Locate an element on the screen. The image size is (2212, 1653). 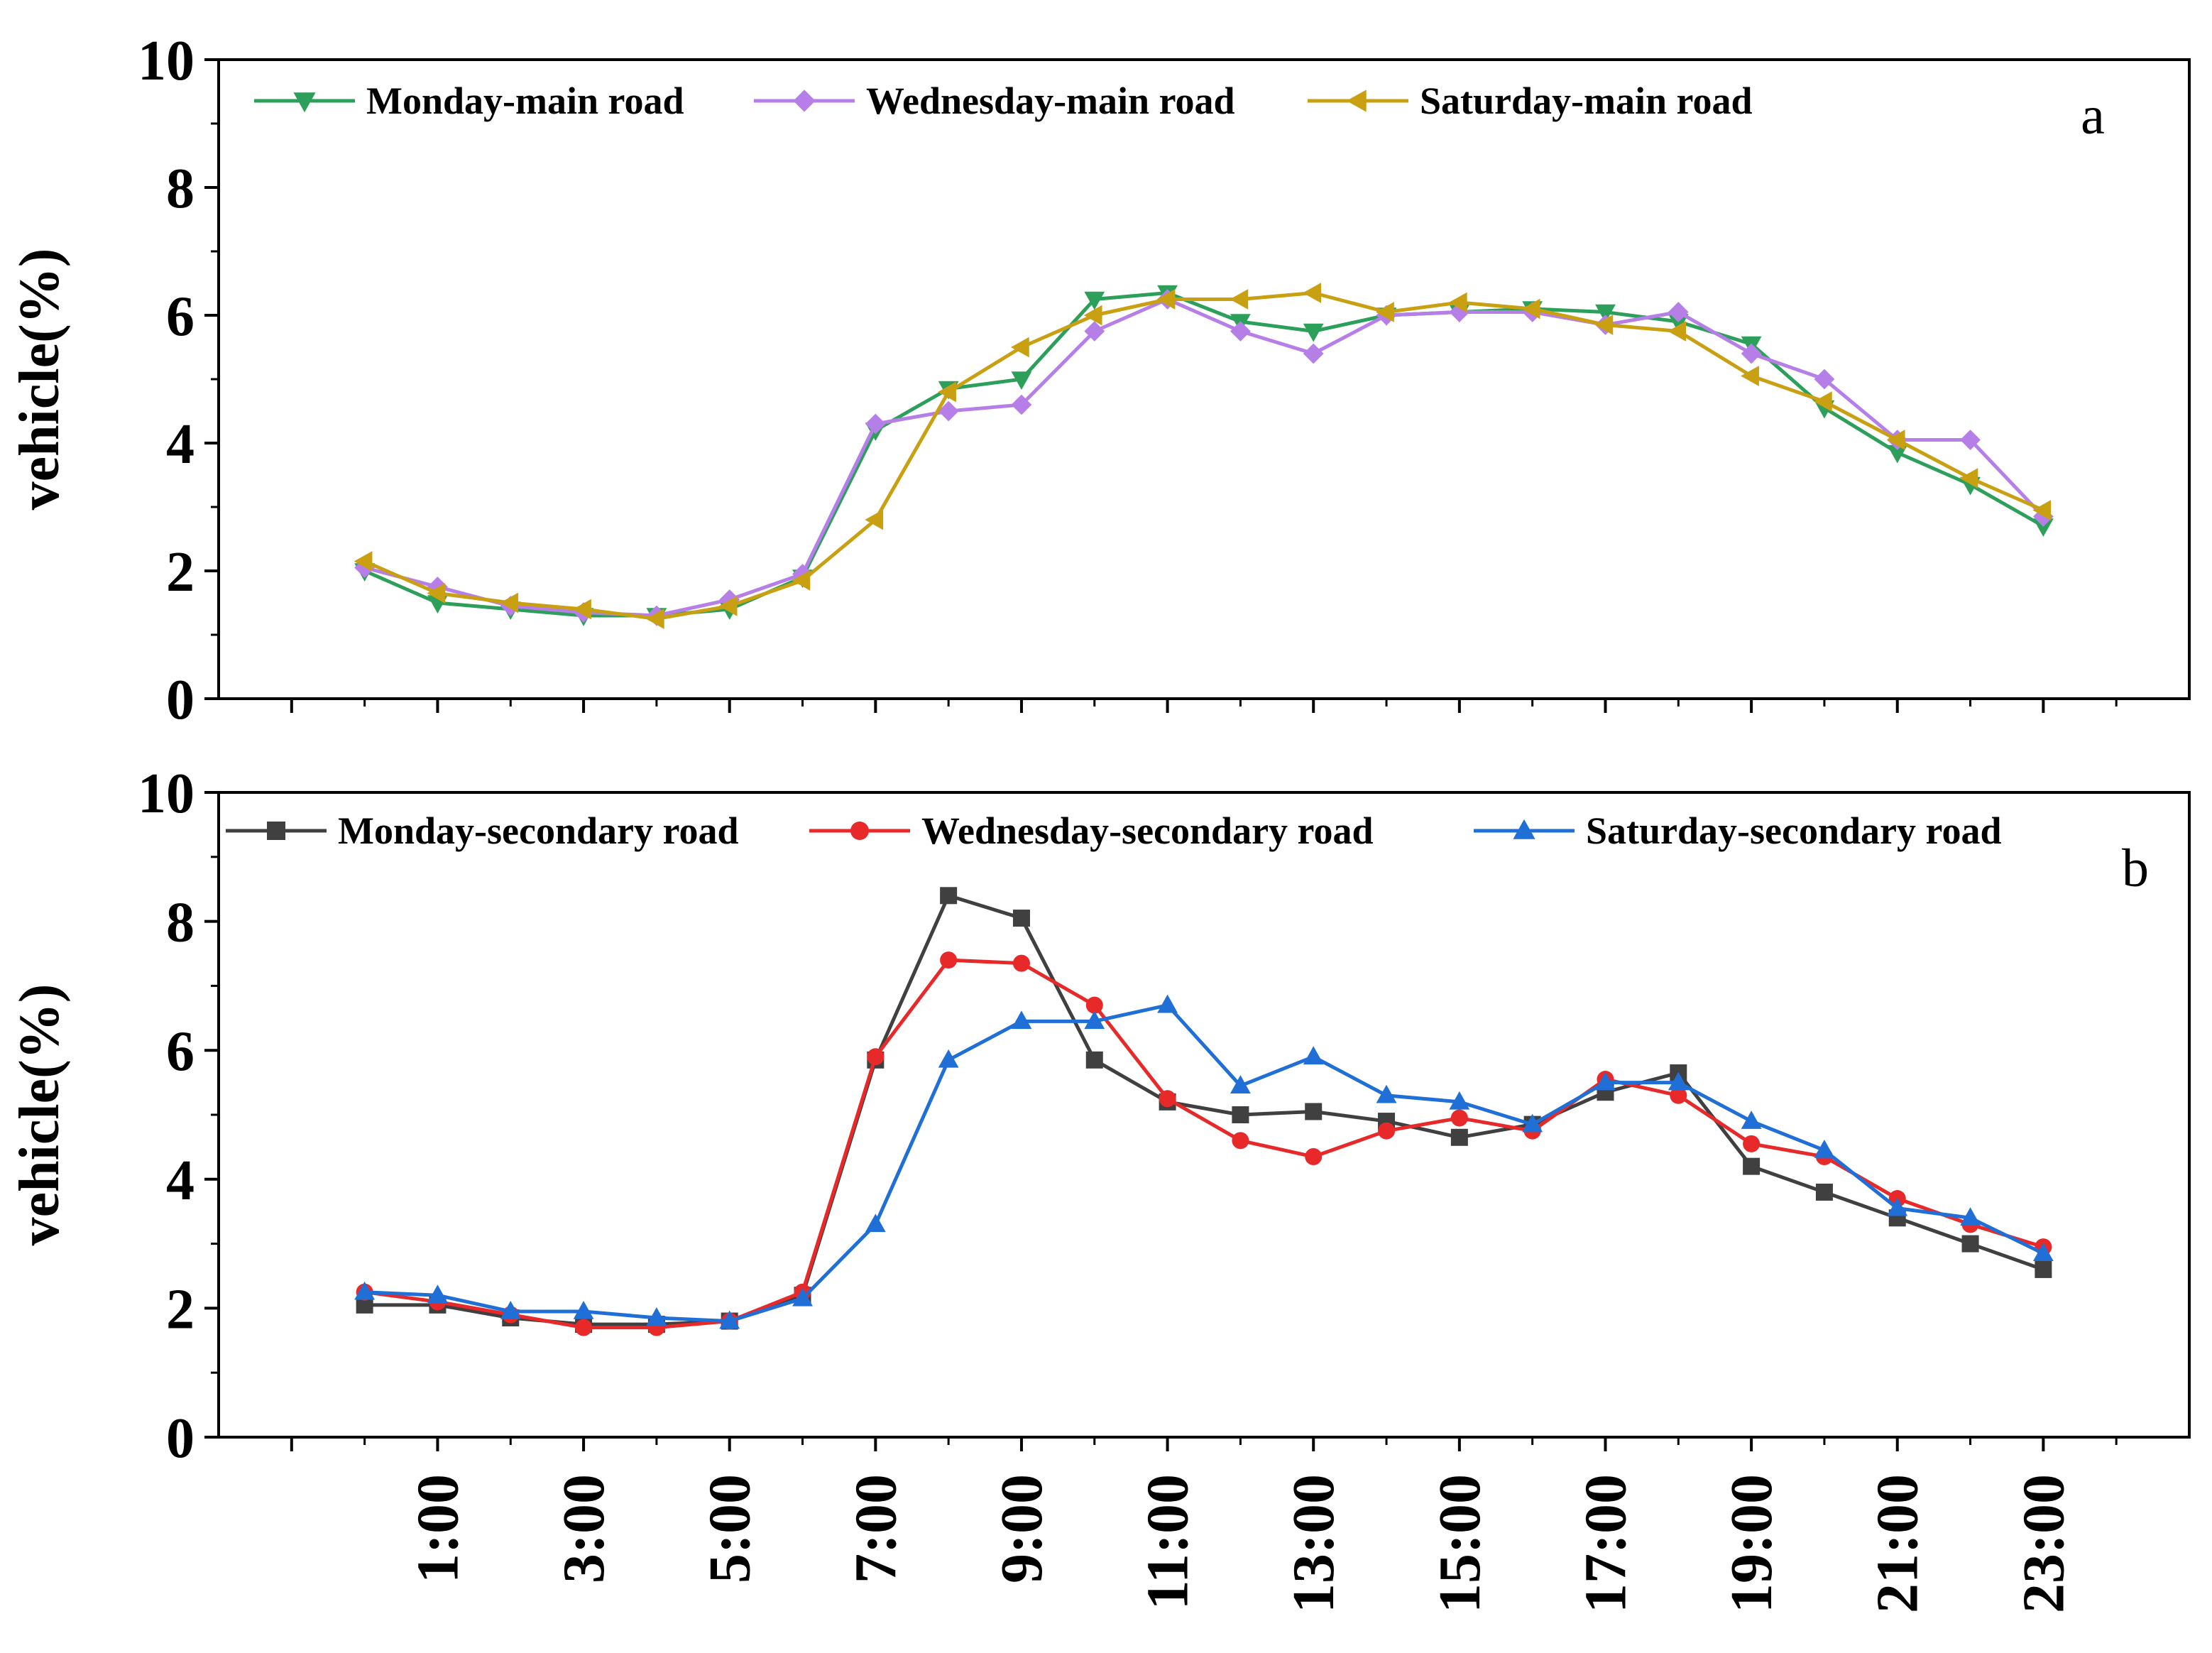
legend-label: Wednesday-main road is located at coordinates (1050, 101).